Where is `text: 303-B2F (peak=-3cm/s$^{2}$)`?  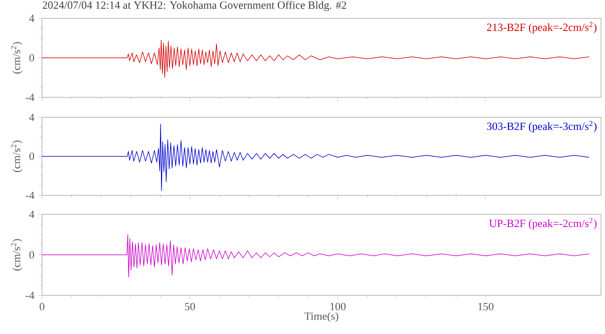 text: 303-B2F (peak=-3cm/s$^{2}$) is located at coordinates (542, 126).